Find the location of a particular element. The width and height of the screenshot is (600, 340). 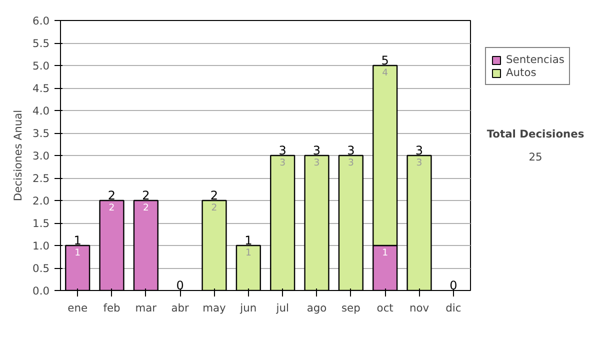

legend-label: Autos is located at coordinates (521, 72).